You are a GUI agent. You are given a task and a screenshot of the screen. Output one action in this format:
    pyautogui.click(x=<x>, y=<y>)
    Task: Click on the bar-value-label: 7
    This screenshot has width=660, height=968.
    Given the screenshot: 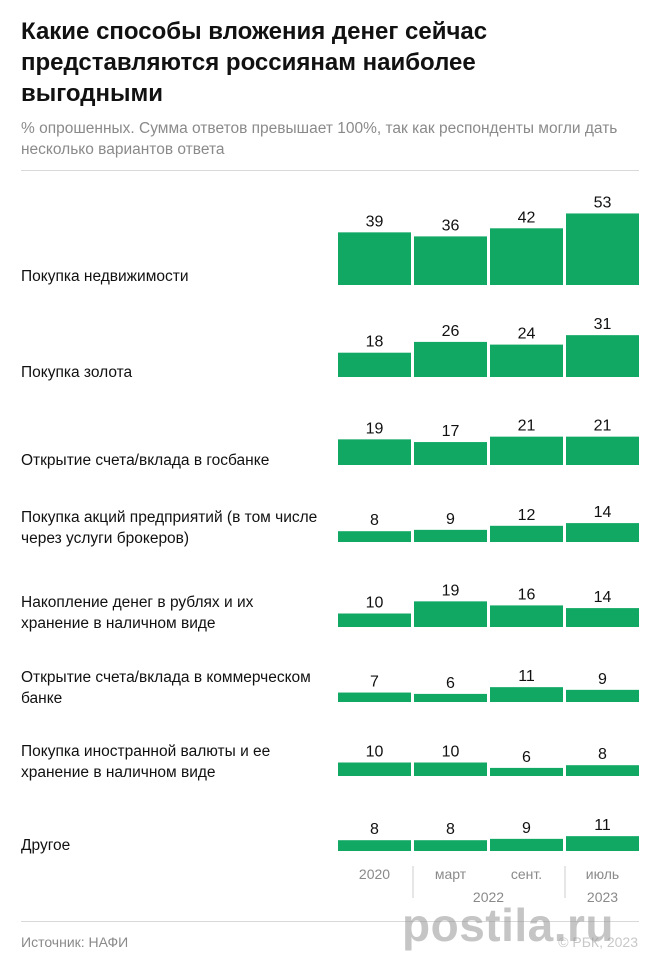 What is the action you would take?
    pyautogui.click(x=374, y=682)
    